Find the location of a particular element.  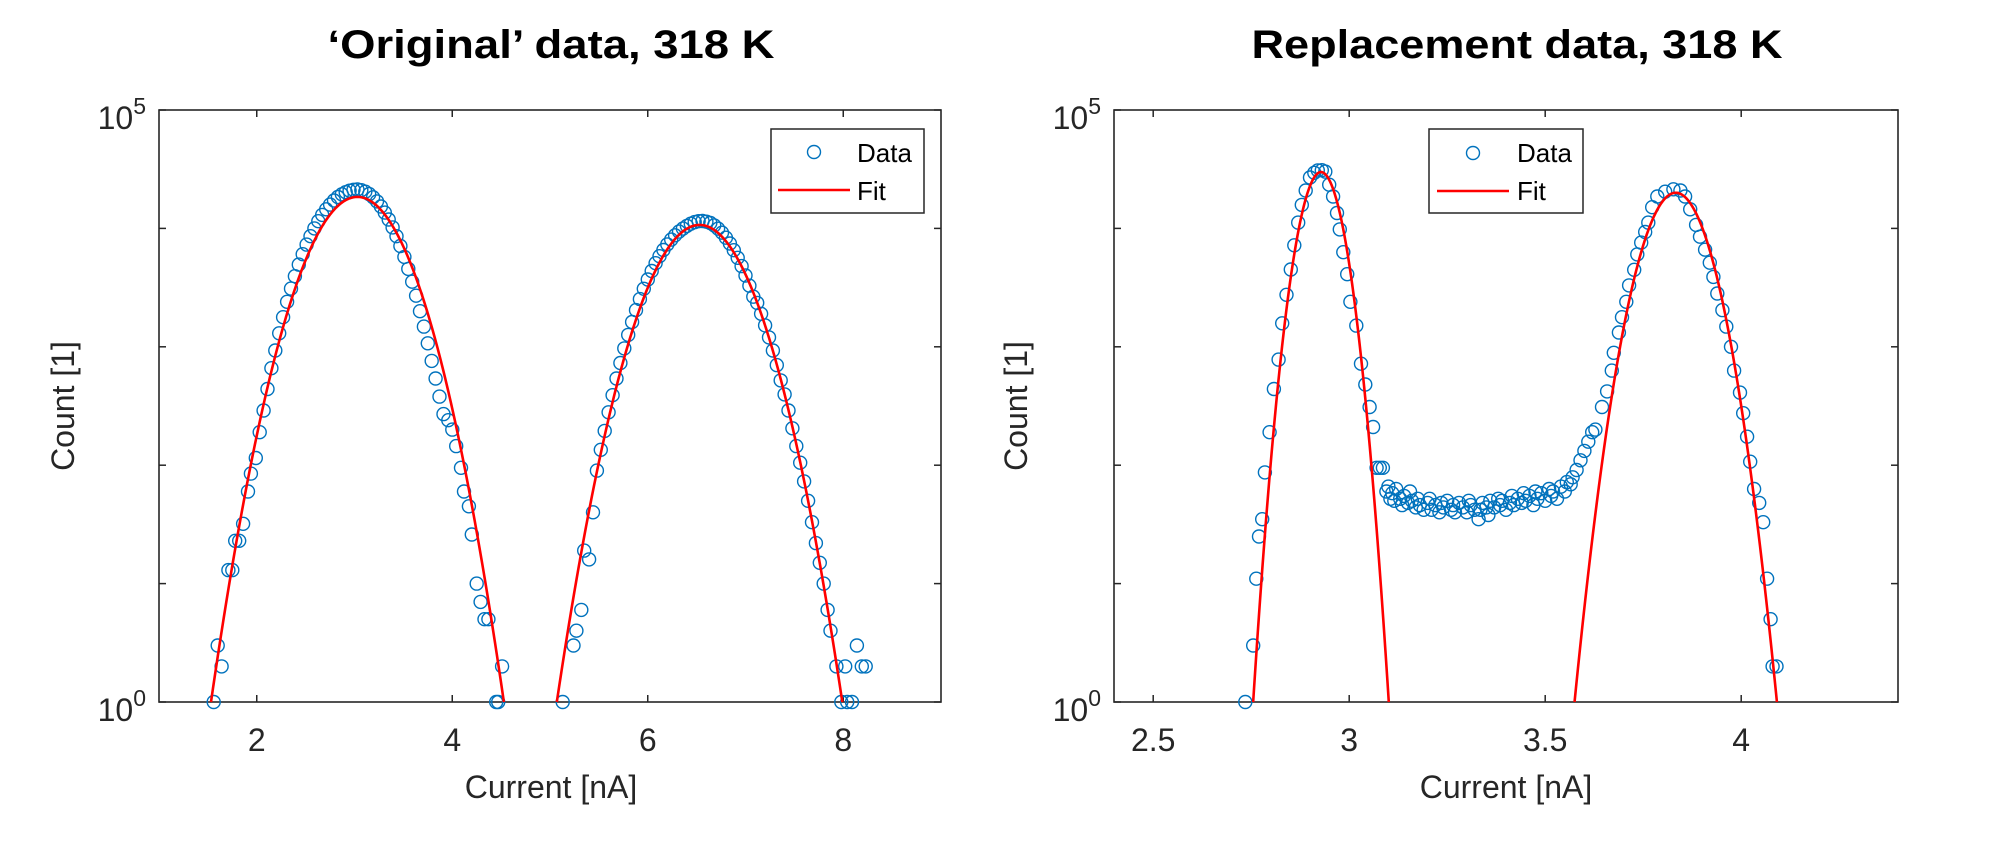

chart-title: ‘Original’ data, 318 K is located at coordinates (551, 45).